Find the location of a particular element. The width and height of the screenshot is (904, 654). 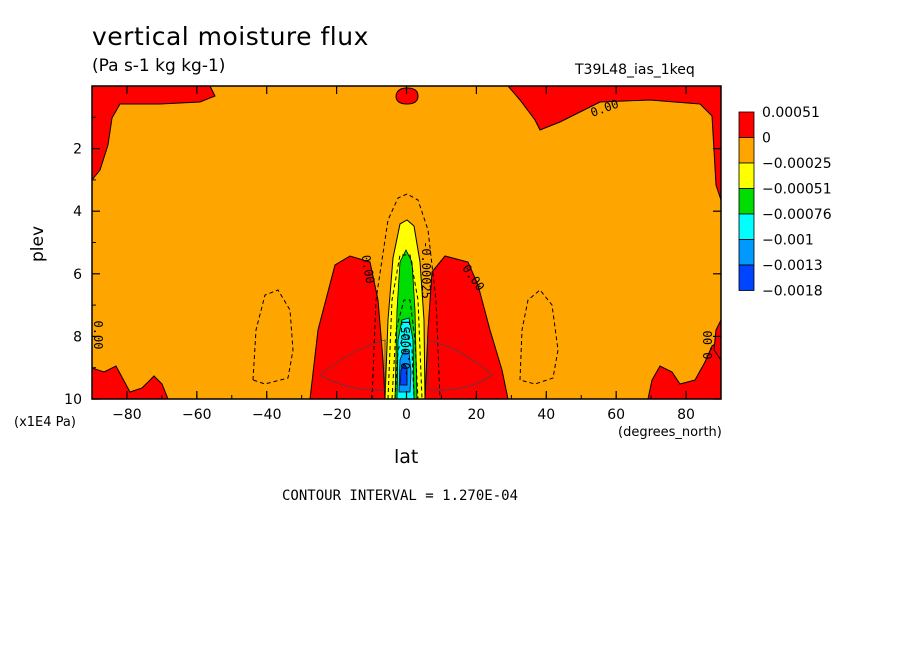

x-tick-label: −20 is located at coordinates (337, 415).